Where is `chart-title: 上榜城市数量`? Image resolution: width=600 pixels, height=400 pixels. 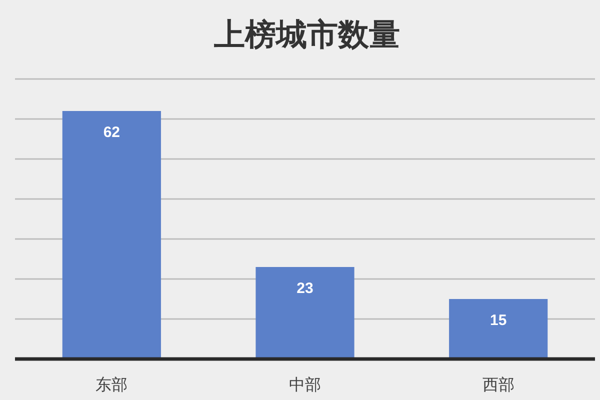 chart-title: 上榜城市数量 is located at coordinates (306, 34).